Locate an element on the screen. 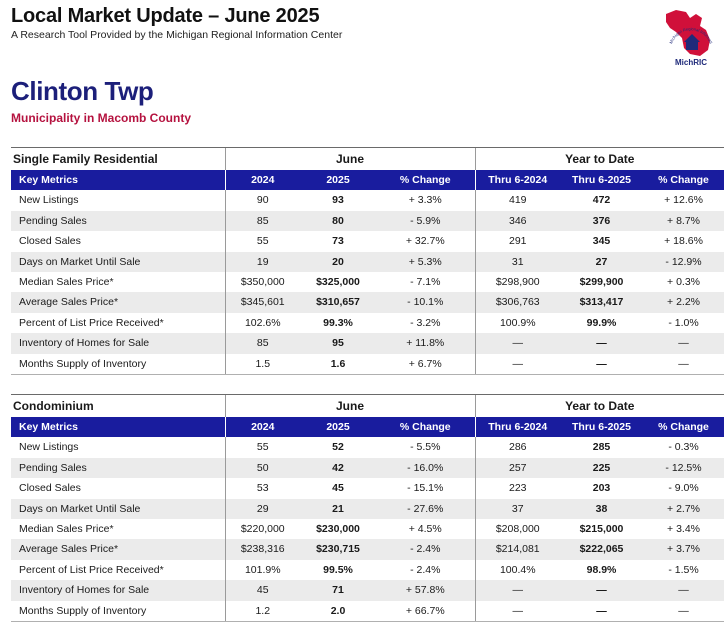 The image size is (725, 625). table-cell: + 8.7% is located at coordinates (684, 221).